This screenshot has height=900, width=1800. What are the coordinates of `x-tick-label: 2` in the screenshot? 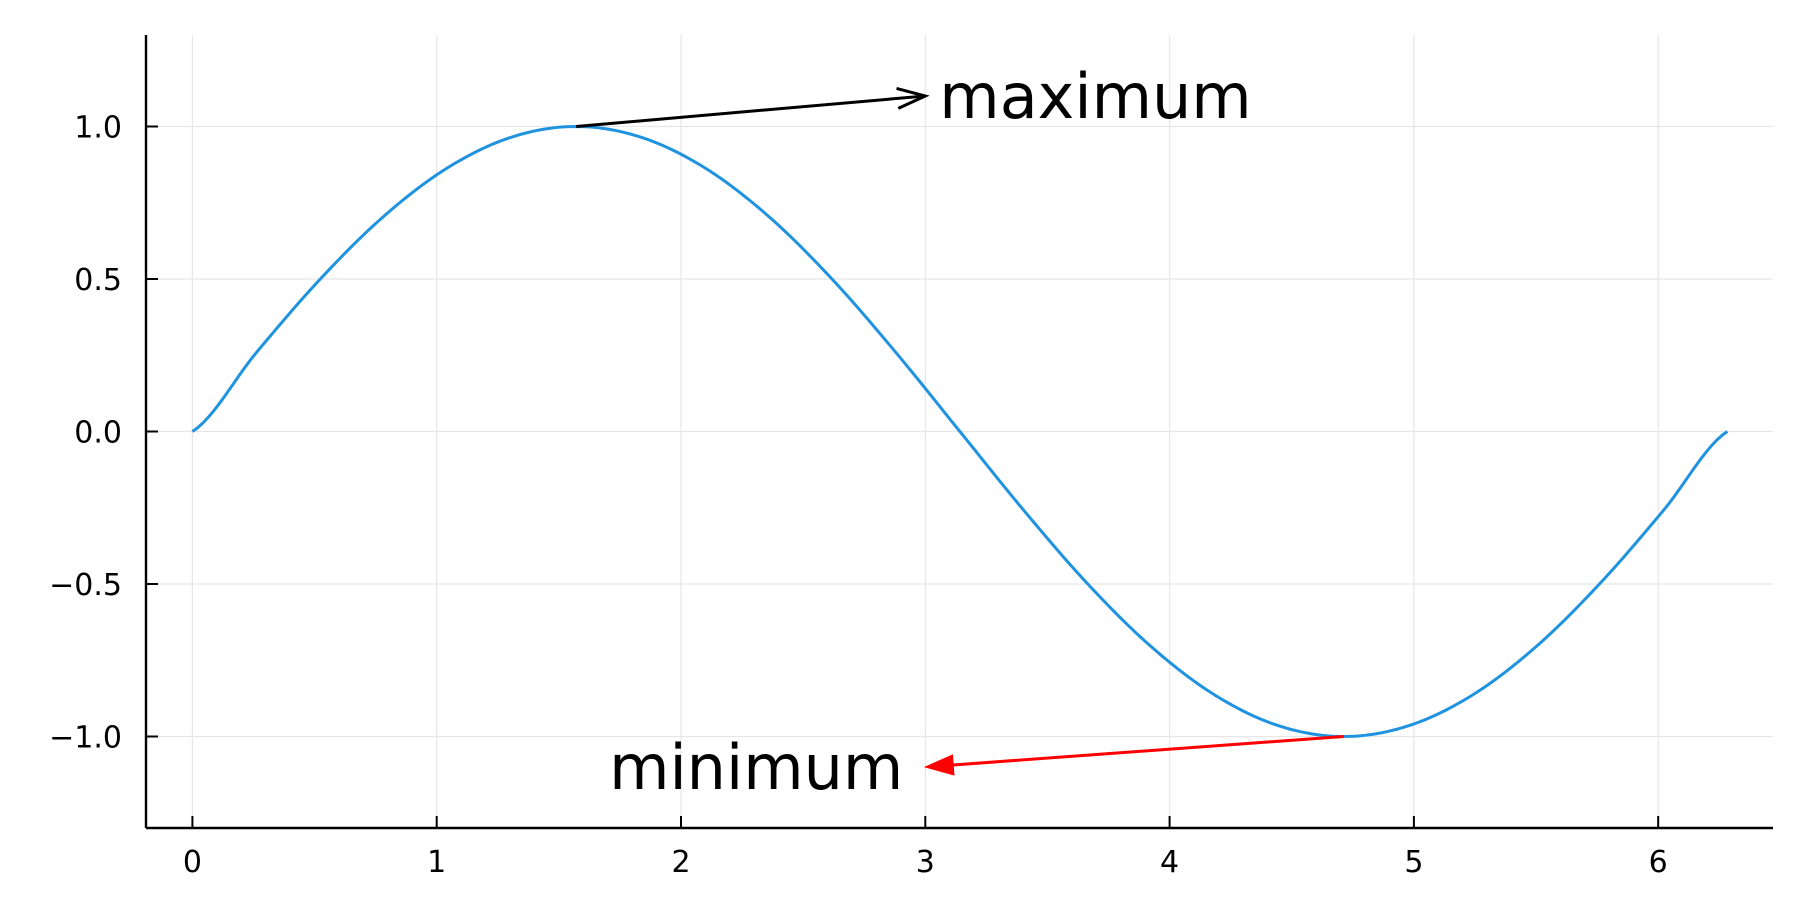 It's located at (680, 862).